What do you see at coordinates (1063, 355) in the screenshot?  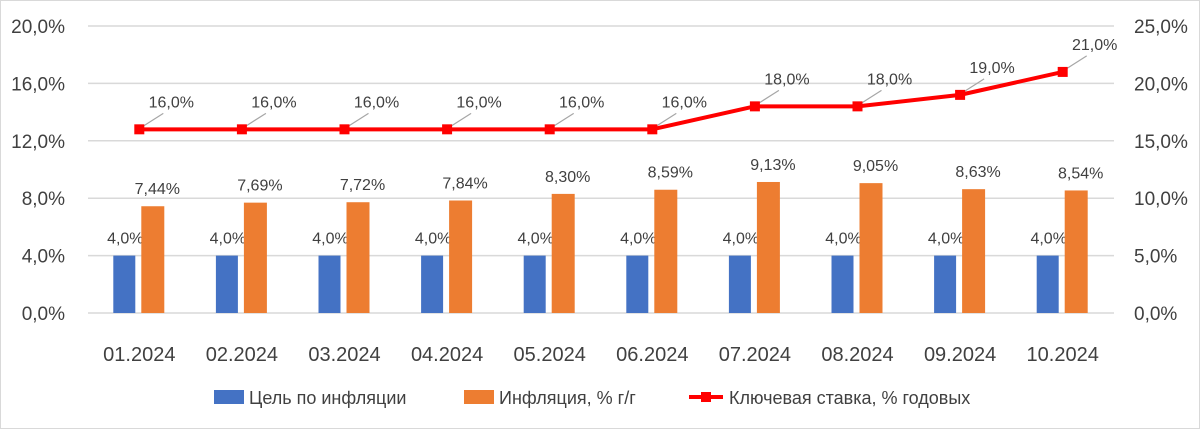 I see `x-axis-tick: 10.2024` at bounding box center [1063, 355].